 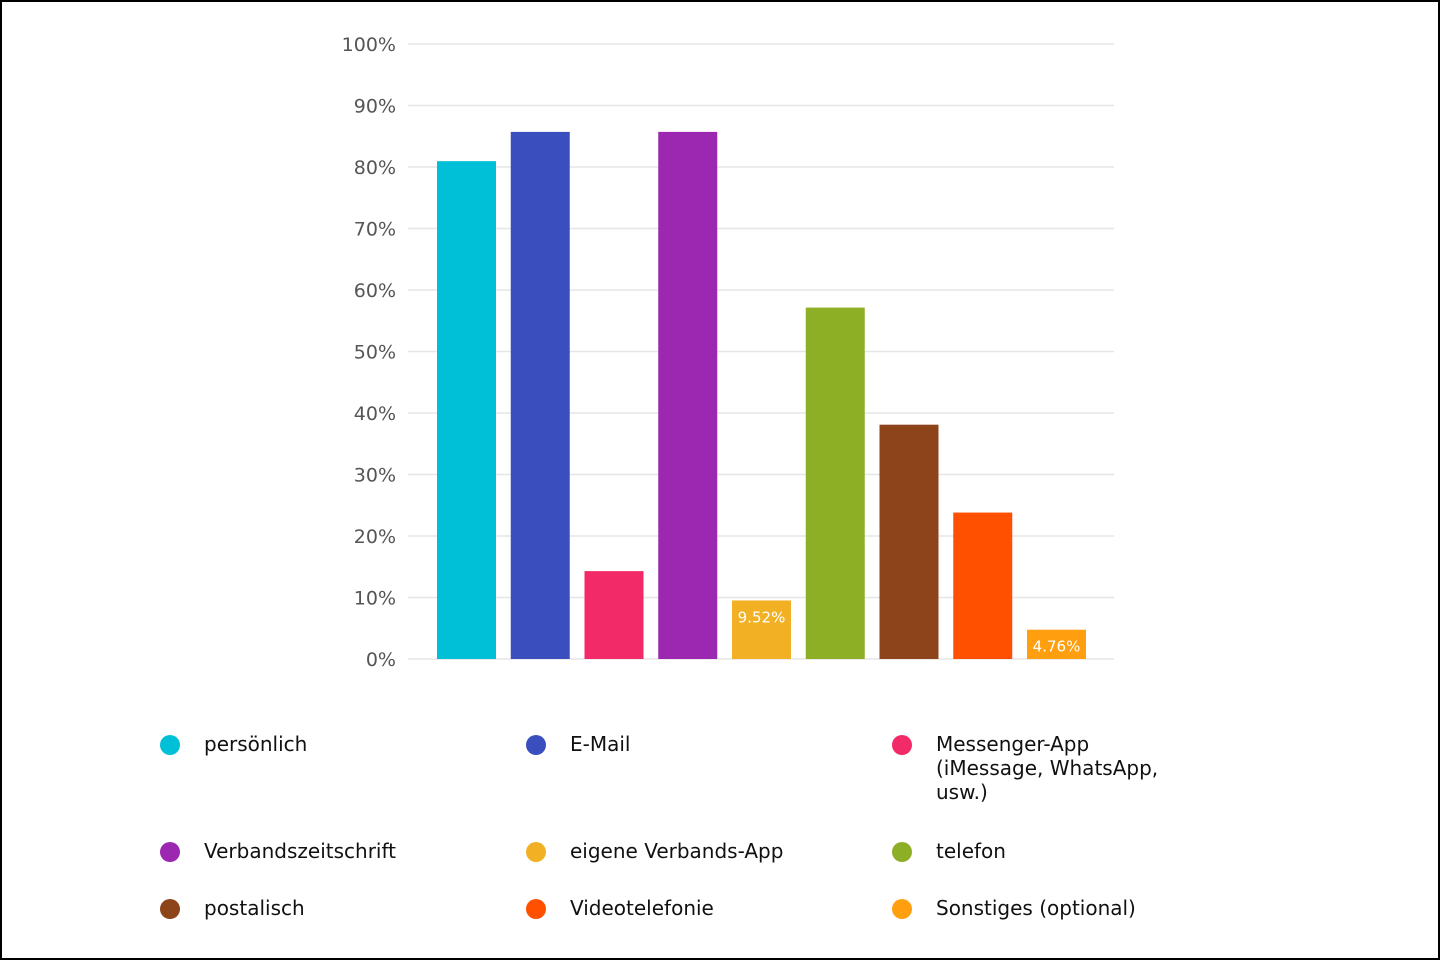 What do you see at coordinates (375, 537) in the screenshot?
I see `y-tick-label: 20%` at bounding box center [375, 537].